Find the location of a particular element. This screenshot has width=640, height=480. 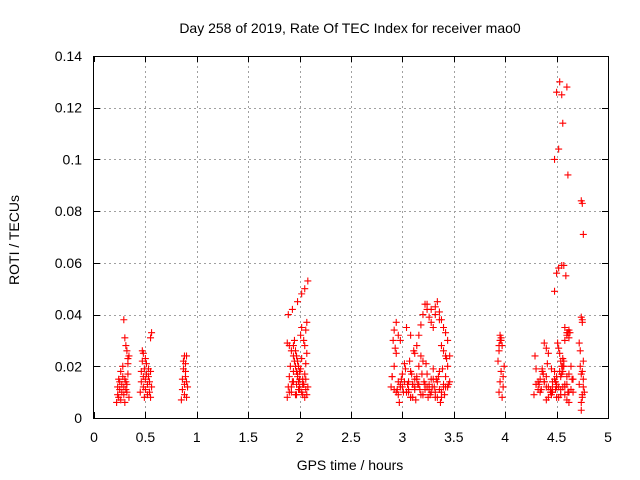

y-tick-label: 0.12 is located at coordinates (68, 108).